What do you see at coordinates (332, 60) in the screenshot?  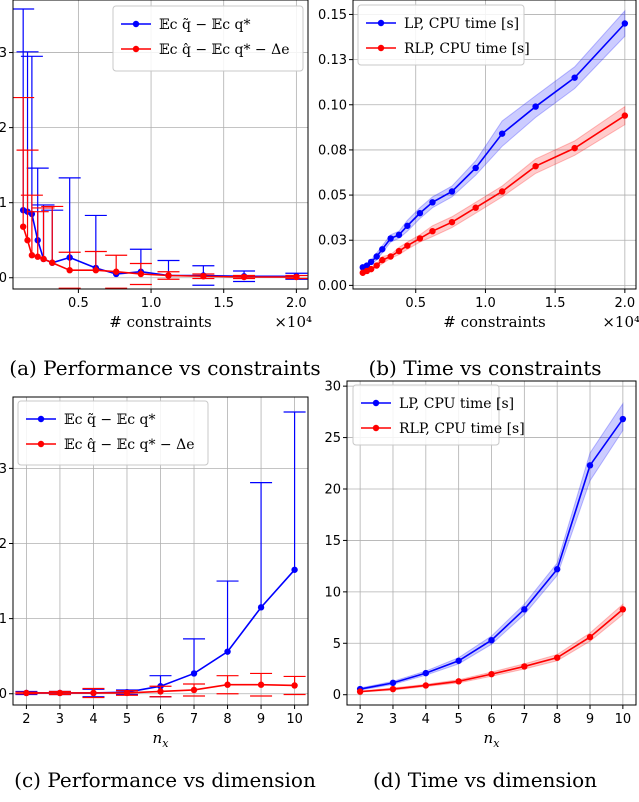 I see `y-tick-label: 0.13` at bounding box center [332, 60].